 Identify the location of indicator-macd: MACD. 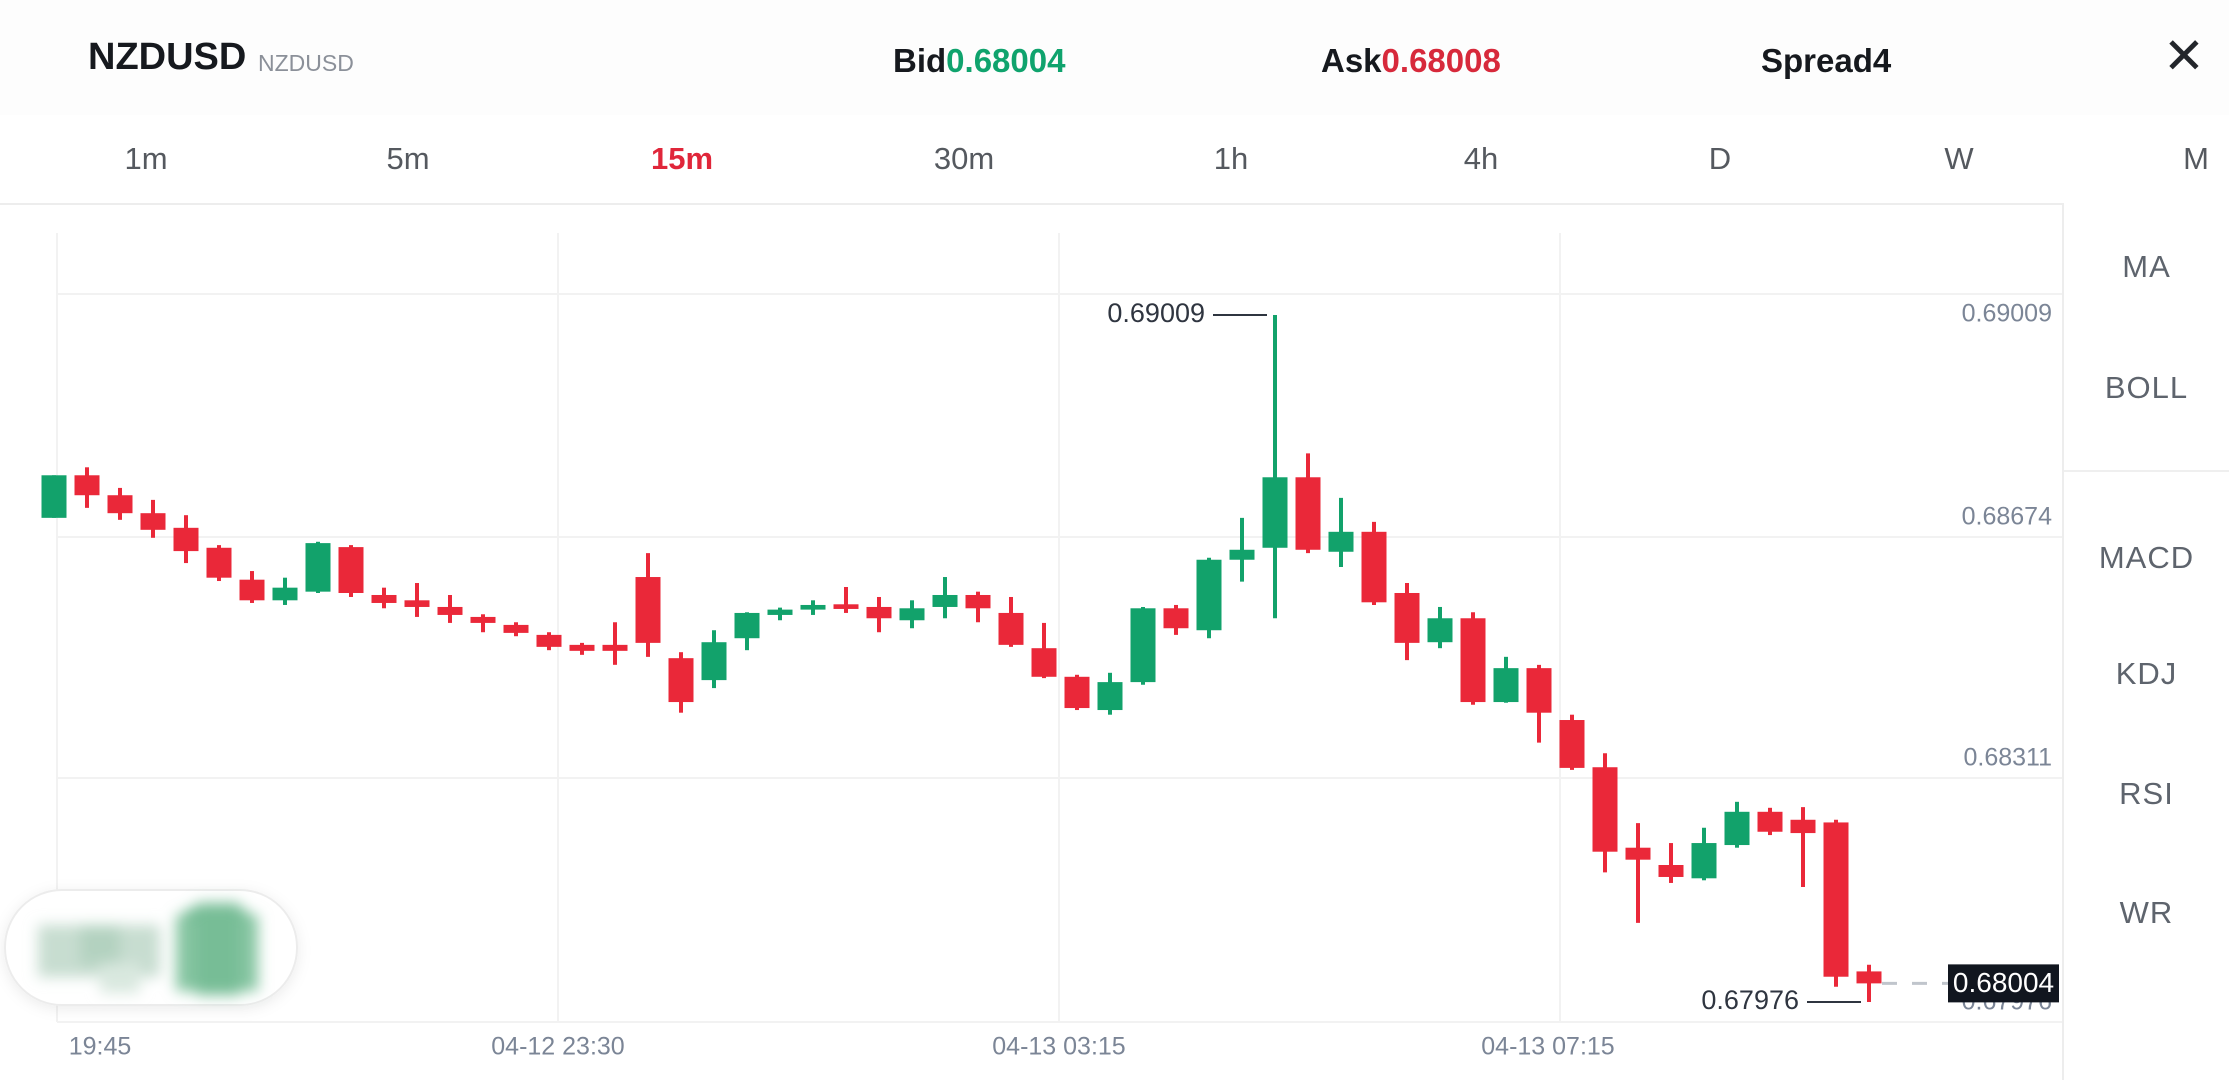
(2146, 557).